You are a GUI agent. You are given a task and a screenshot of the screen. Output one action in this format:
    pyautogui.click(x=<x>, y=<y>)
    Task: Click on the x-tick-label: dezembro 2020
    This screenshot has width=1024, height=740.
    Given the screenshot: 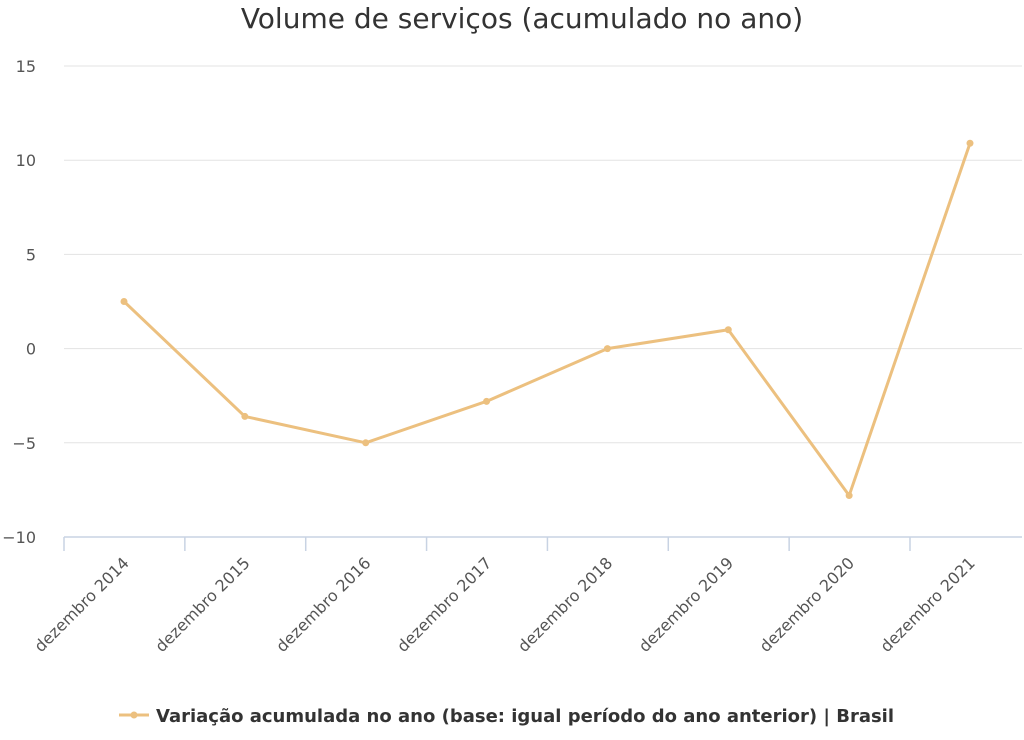 What is the action you would take?
    pyautogui.click(x=807, y=604)
    